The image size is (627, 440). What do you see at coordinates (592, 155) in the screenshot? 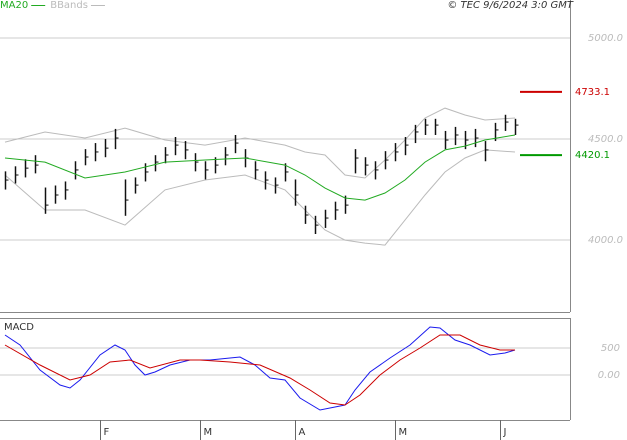
I see `level-label: 4420.1` at bounding box center [592, 155].